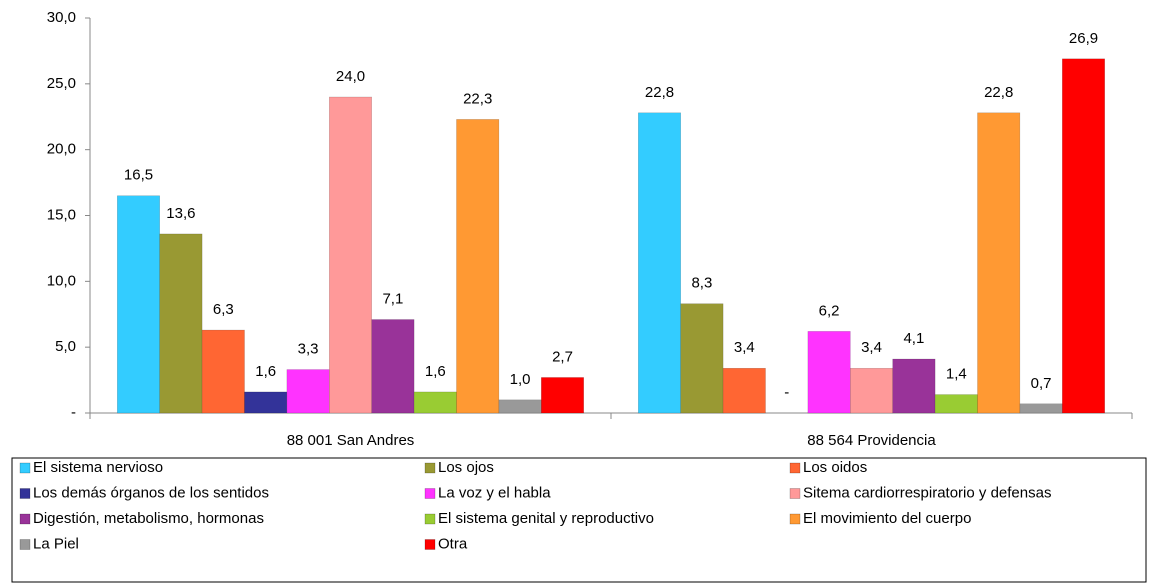  I want to click on value-label: 3,3, so click(308, 349).